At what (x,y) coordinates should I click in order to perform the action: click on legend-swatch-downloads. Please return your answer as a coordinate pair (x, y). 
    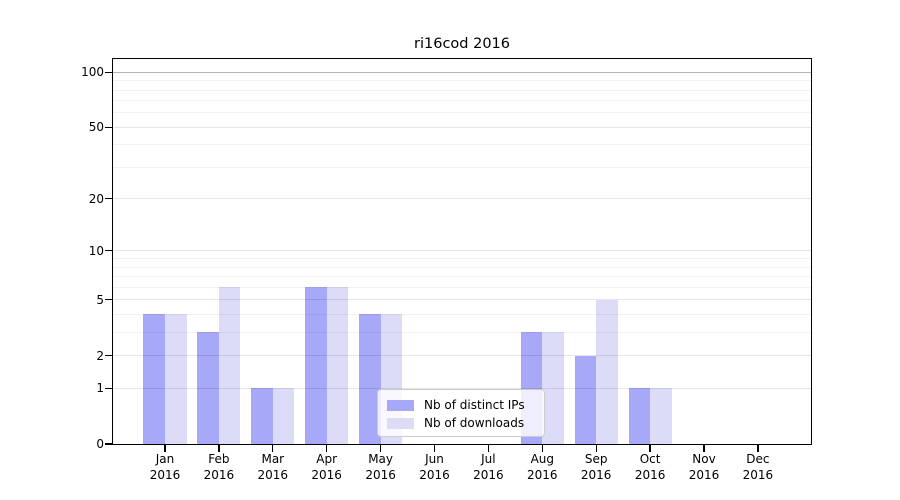
    Looking at the image, I should click on (400, 423).